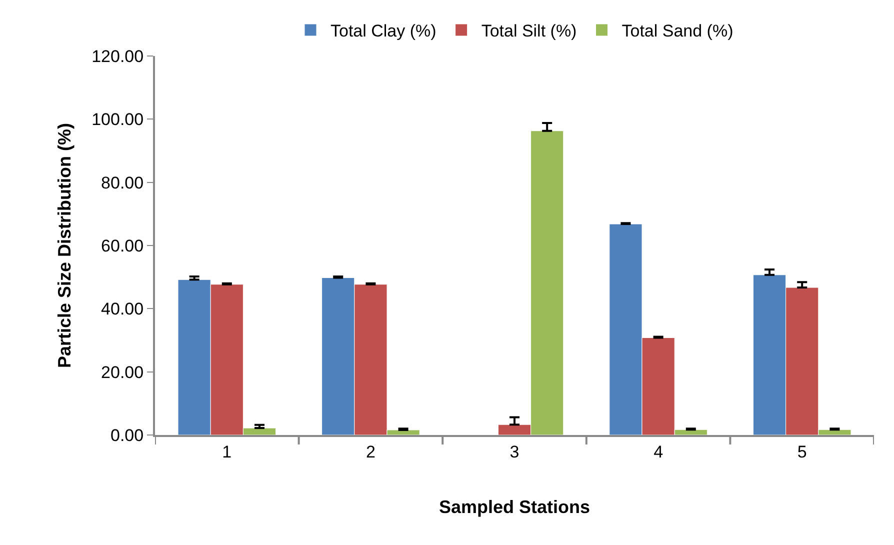 This screenshot has width=894, height=545. Describe the element at coordinates (122, 309) in the screenshot. I see `y-tick-label: 40.00` at that location.